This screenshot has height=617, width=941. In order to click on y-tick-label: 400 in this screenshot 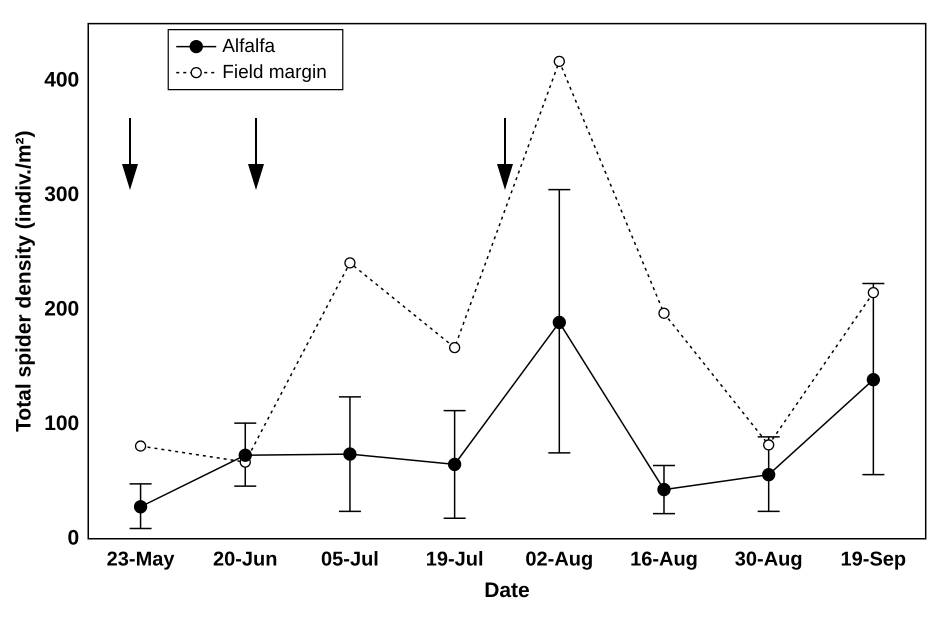, I will do `click(62, 80)`.